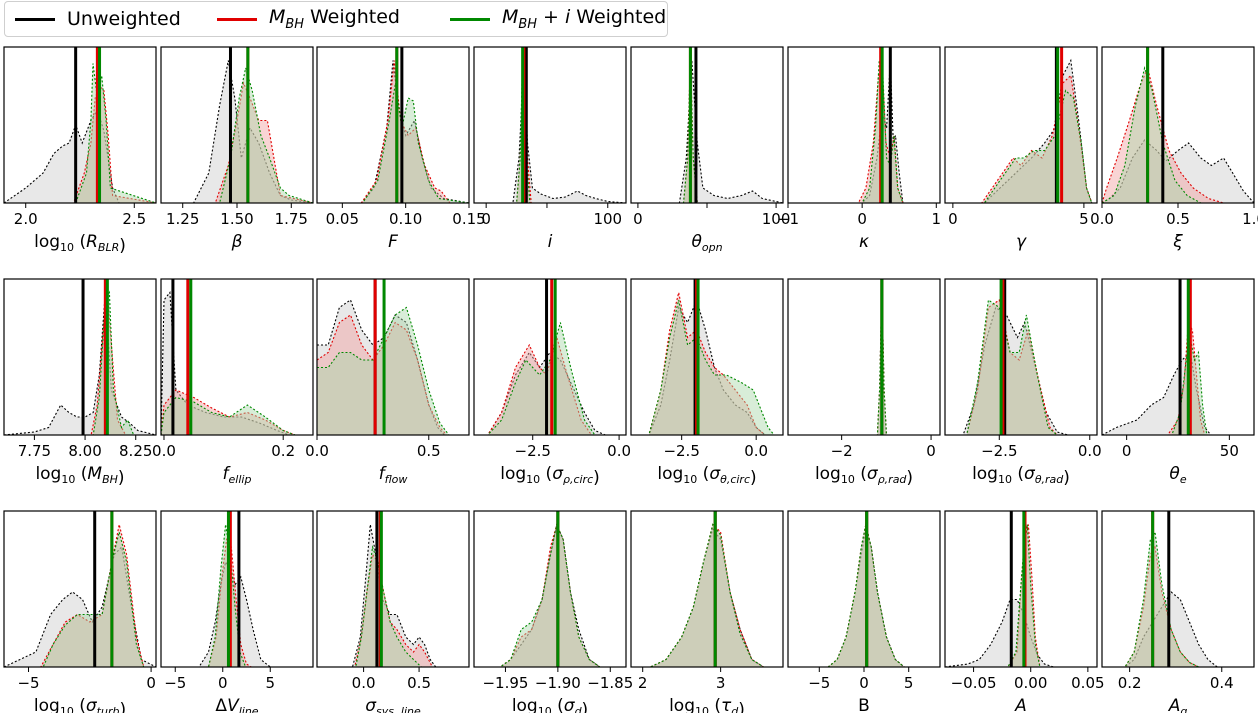 The image size is (1258, 713). Describe the element at coordinates (706, 476) in the screenshot. I see `x-axis-label: log10 (σθ,circ)` at that location.